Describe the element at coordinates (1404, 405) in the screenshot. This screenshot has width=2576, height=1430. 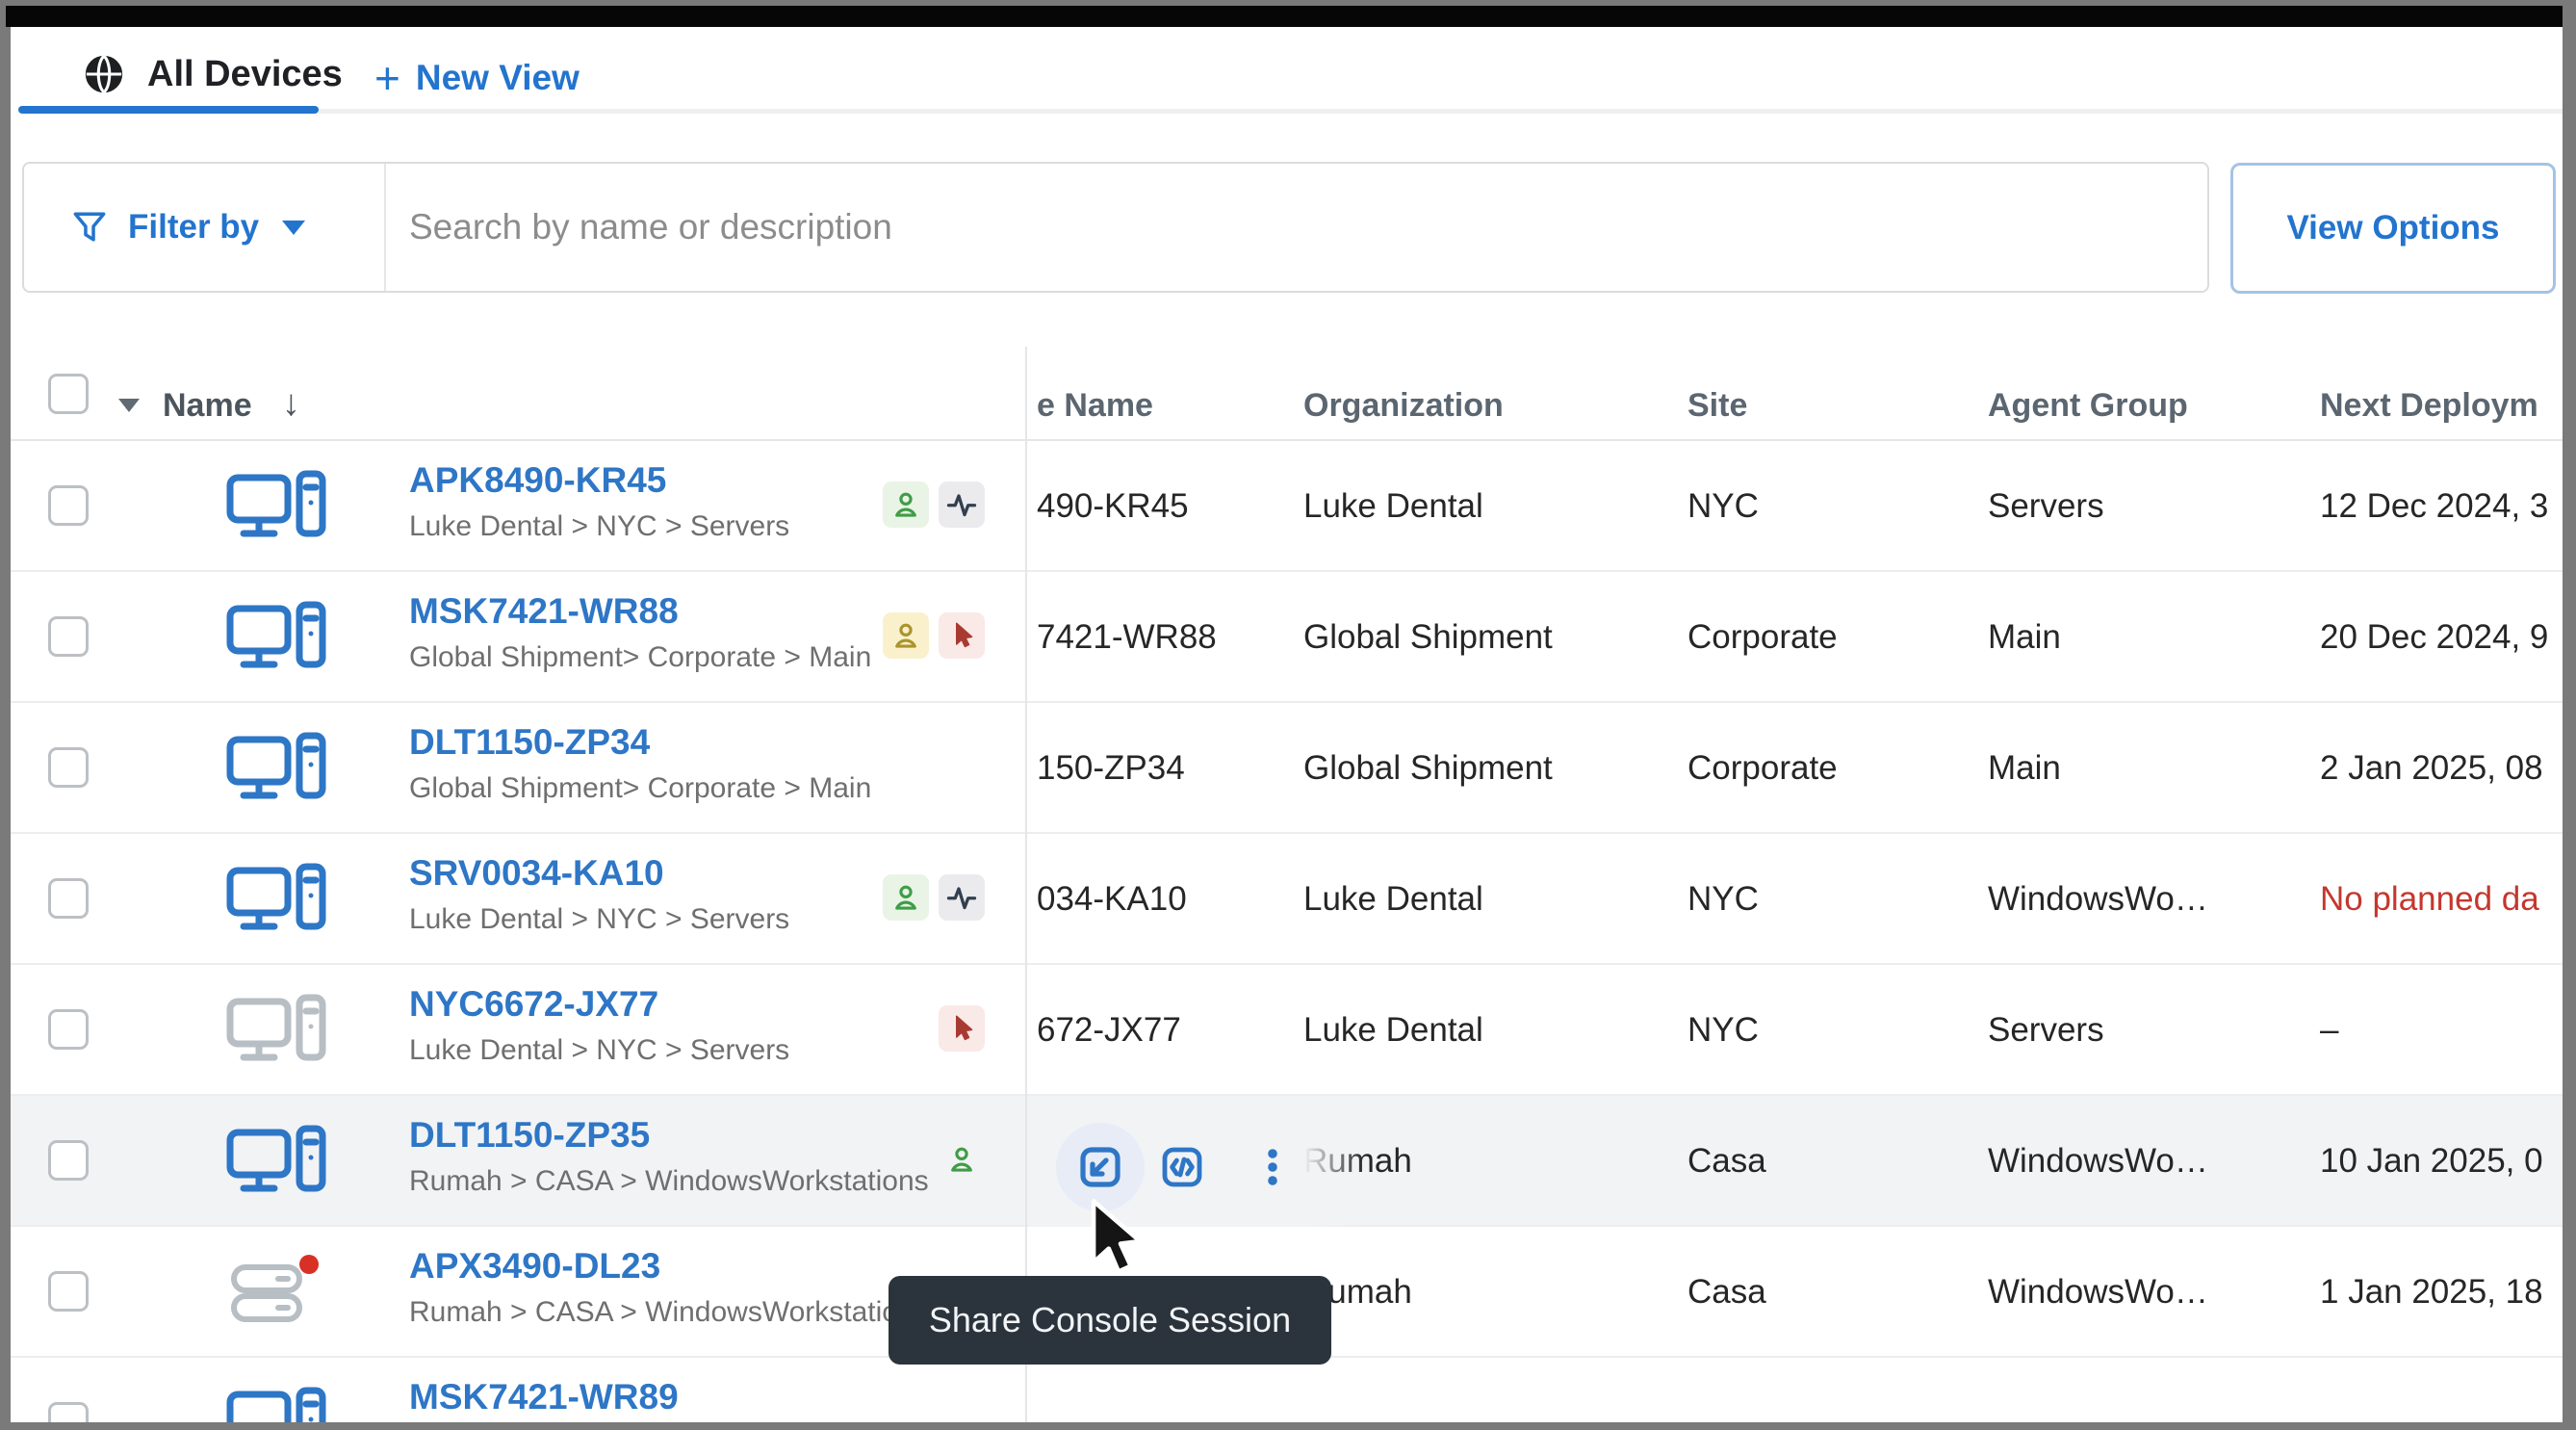
I see `column-header-organization: Organization` at that location.